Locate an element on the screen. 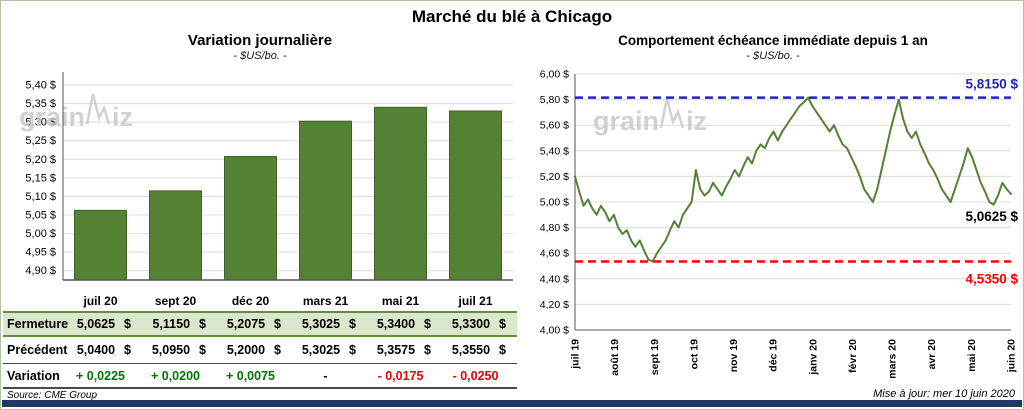  x-tick-label: janv 20 is located at coordinates (813, 357).